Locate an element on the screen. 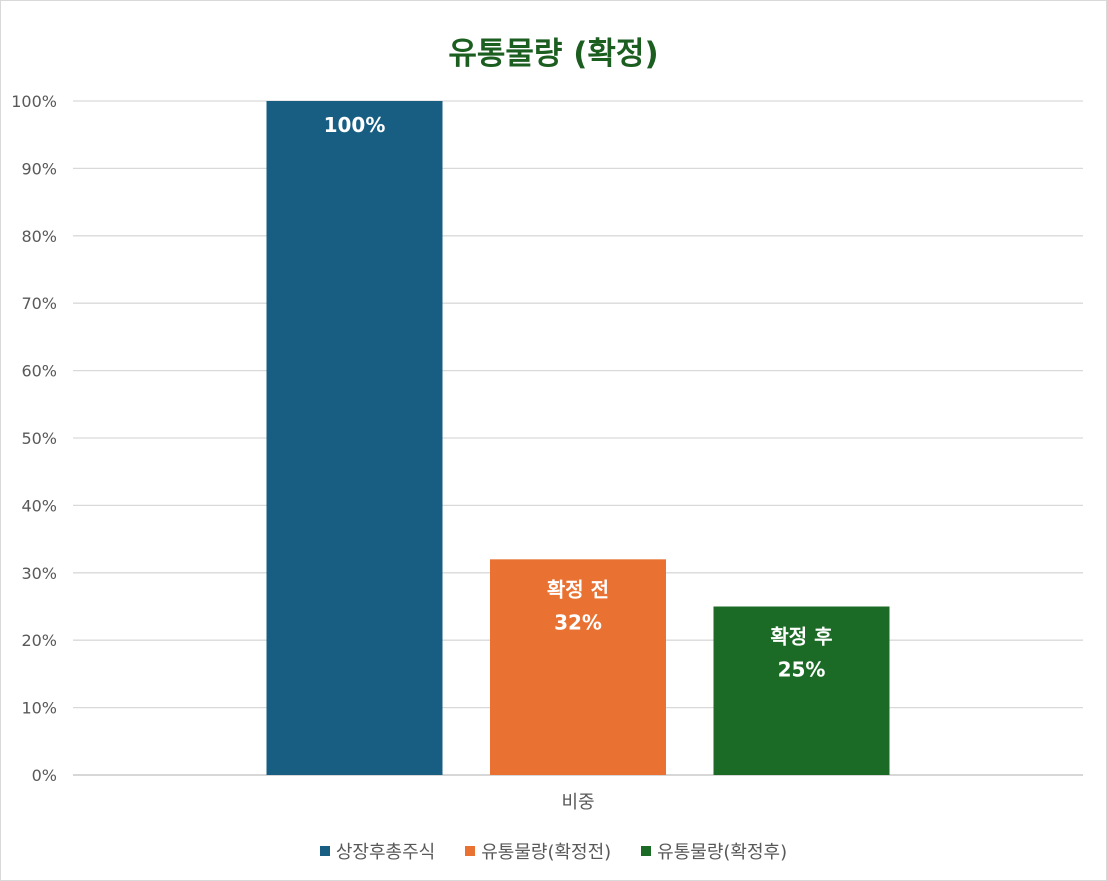 The image size is (1107, 881). x-axis-category-labels: 비중 is located at coordinates (577, 802).